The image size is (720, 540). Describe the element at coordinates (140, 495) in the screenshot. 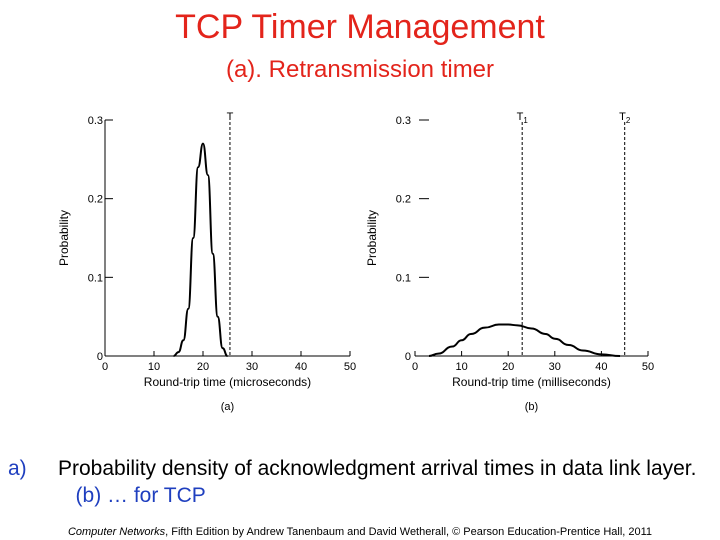

I see `caption-text-b: (b) … for TCP` at that location.